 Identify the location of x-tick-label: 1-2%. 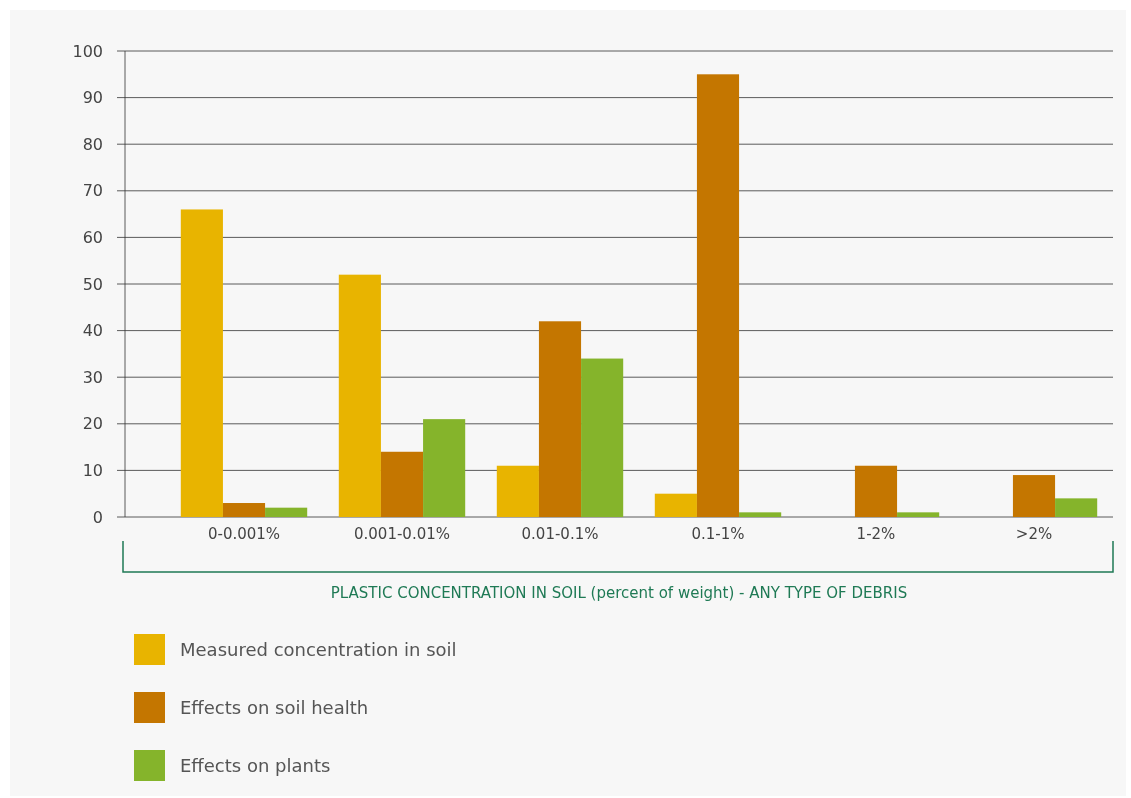
(876, 534).